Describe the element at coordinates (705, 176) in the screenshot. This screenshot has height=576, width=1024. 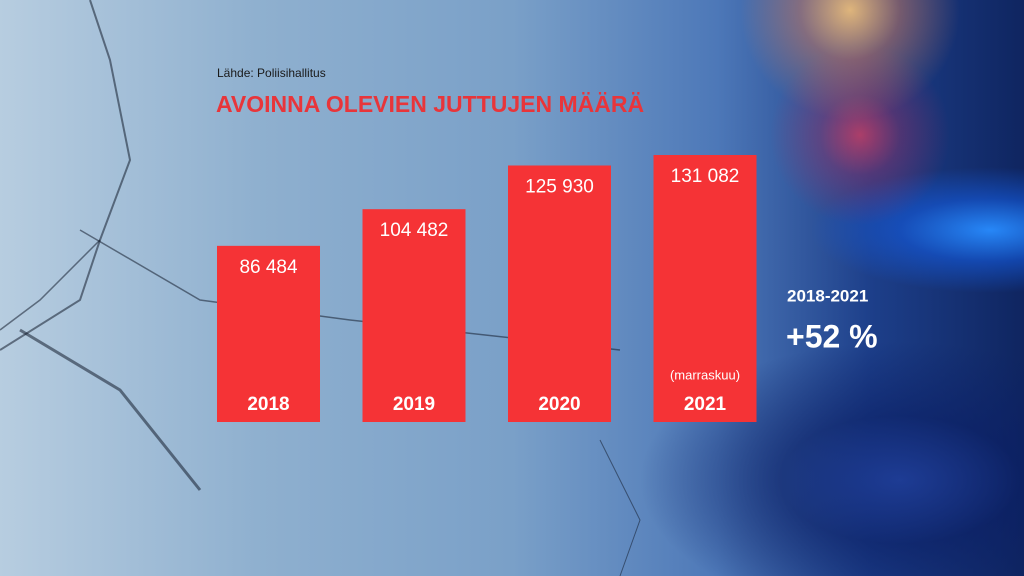
I see `value-label: 131 082` at that location.